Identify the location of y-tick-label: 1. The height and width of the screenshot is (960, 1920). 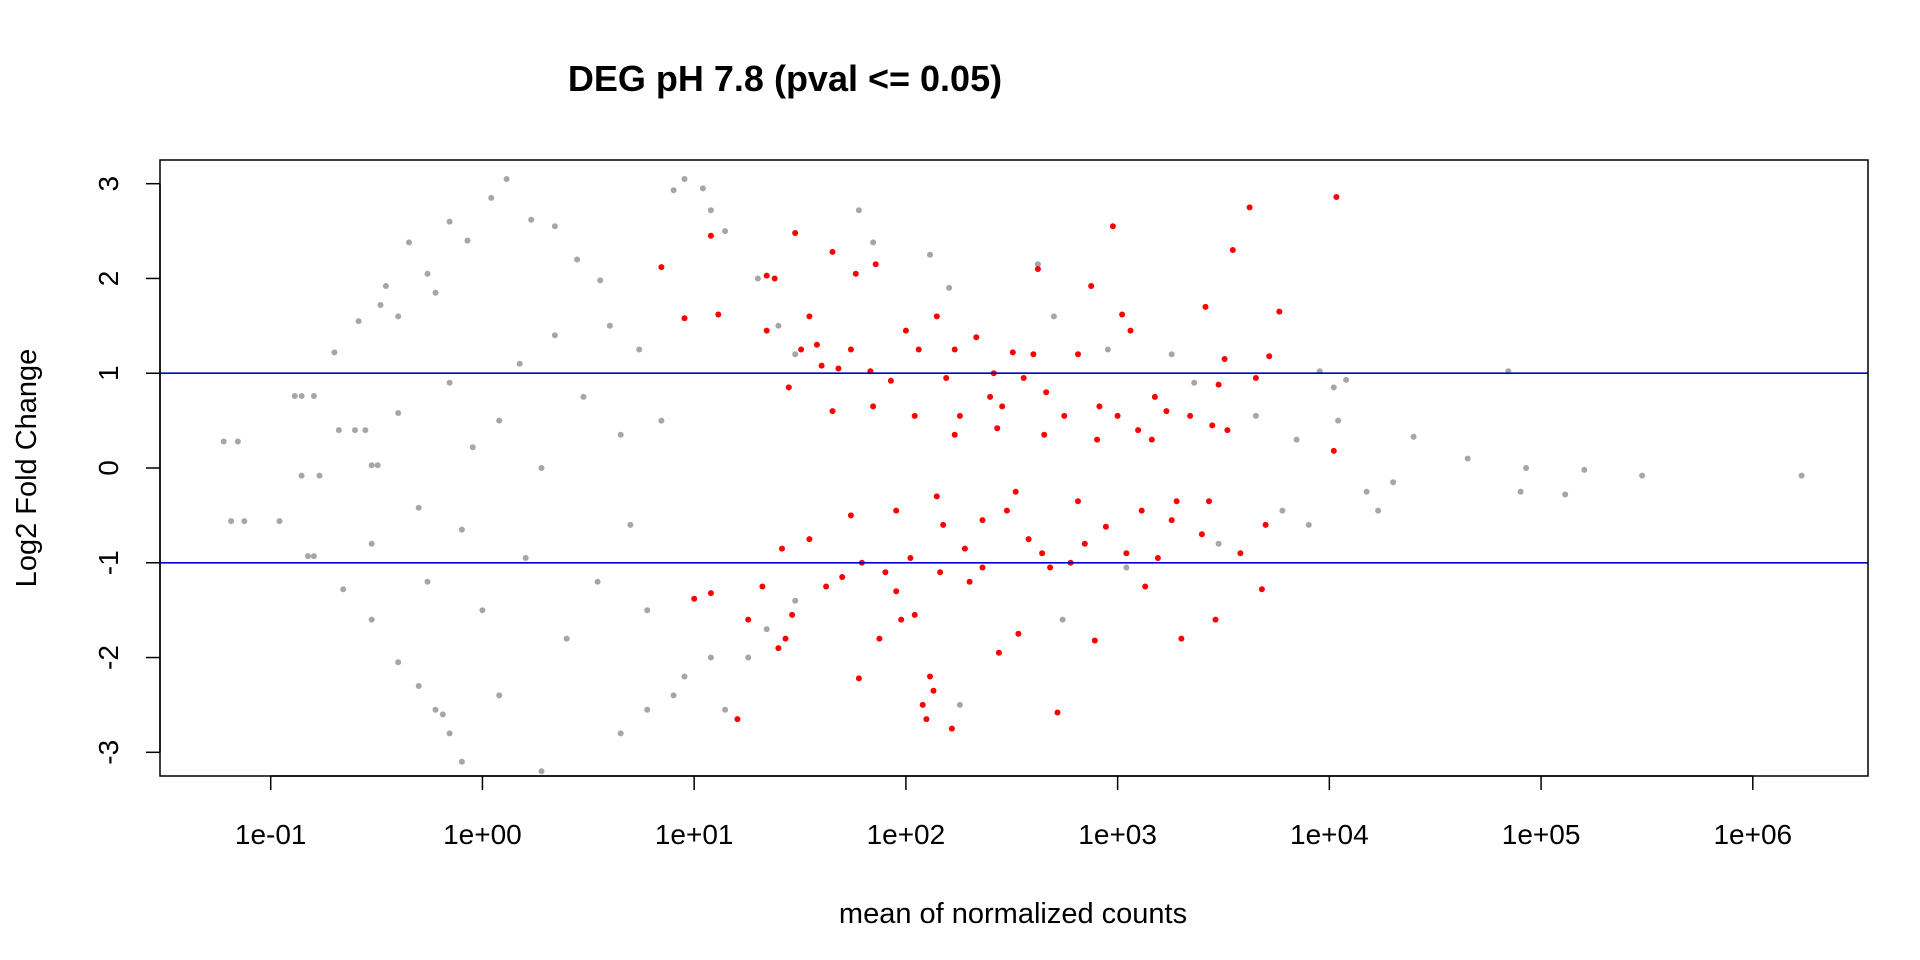
(108, 373).